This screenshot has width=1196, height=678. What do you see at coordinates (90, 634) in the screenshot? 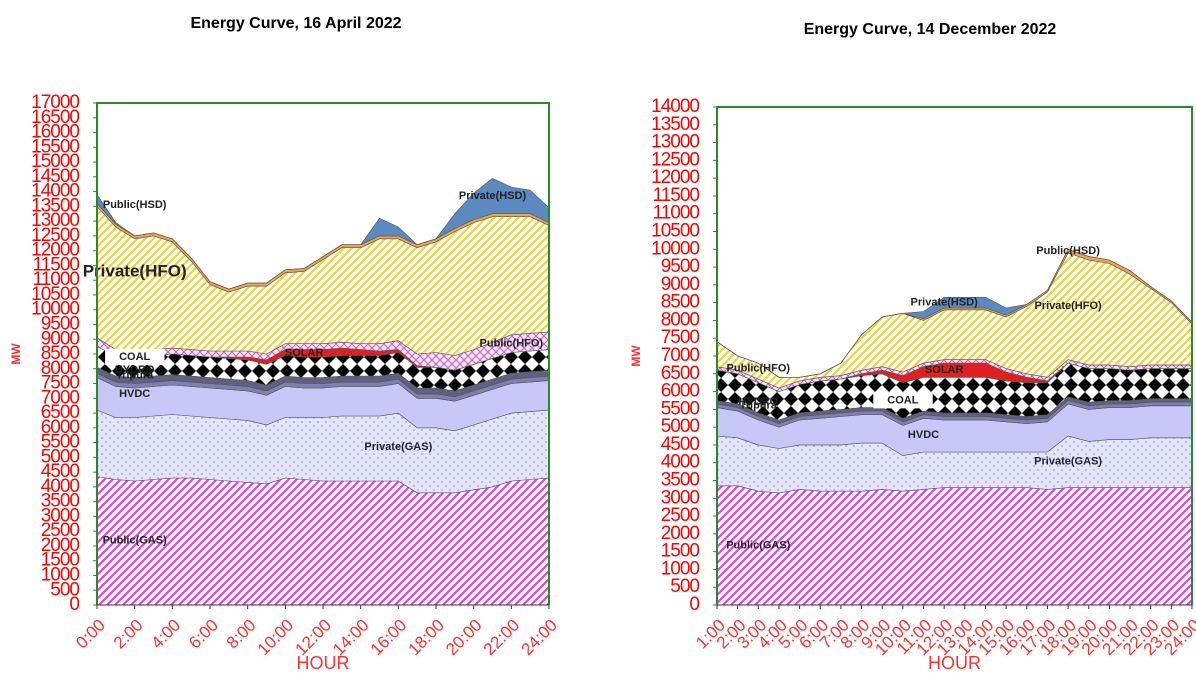
I see `x-tick-label: 0:00` at bounding box center [90, 634].